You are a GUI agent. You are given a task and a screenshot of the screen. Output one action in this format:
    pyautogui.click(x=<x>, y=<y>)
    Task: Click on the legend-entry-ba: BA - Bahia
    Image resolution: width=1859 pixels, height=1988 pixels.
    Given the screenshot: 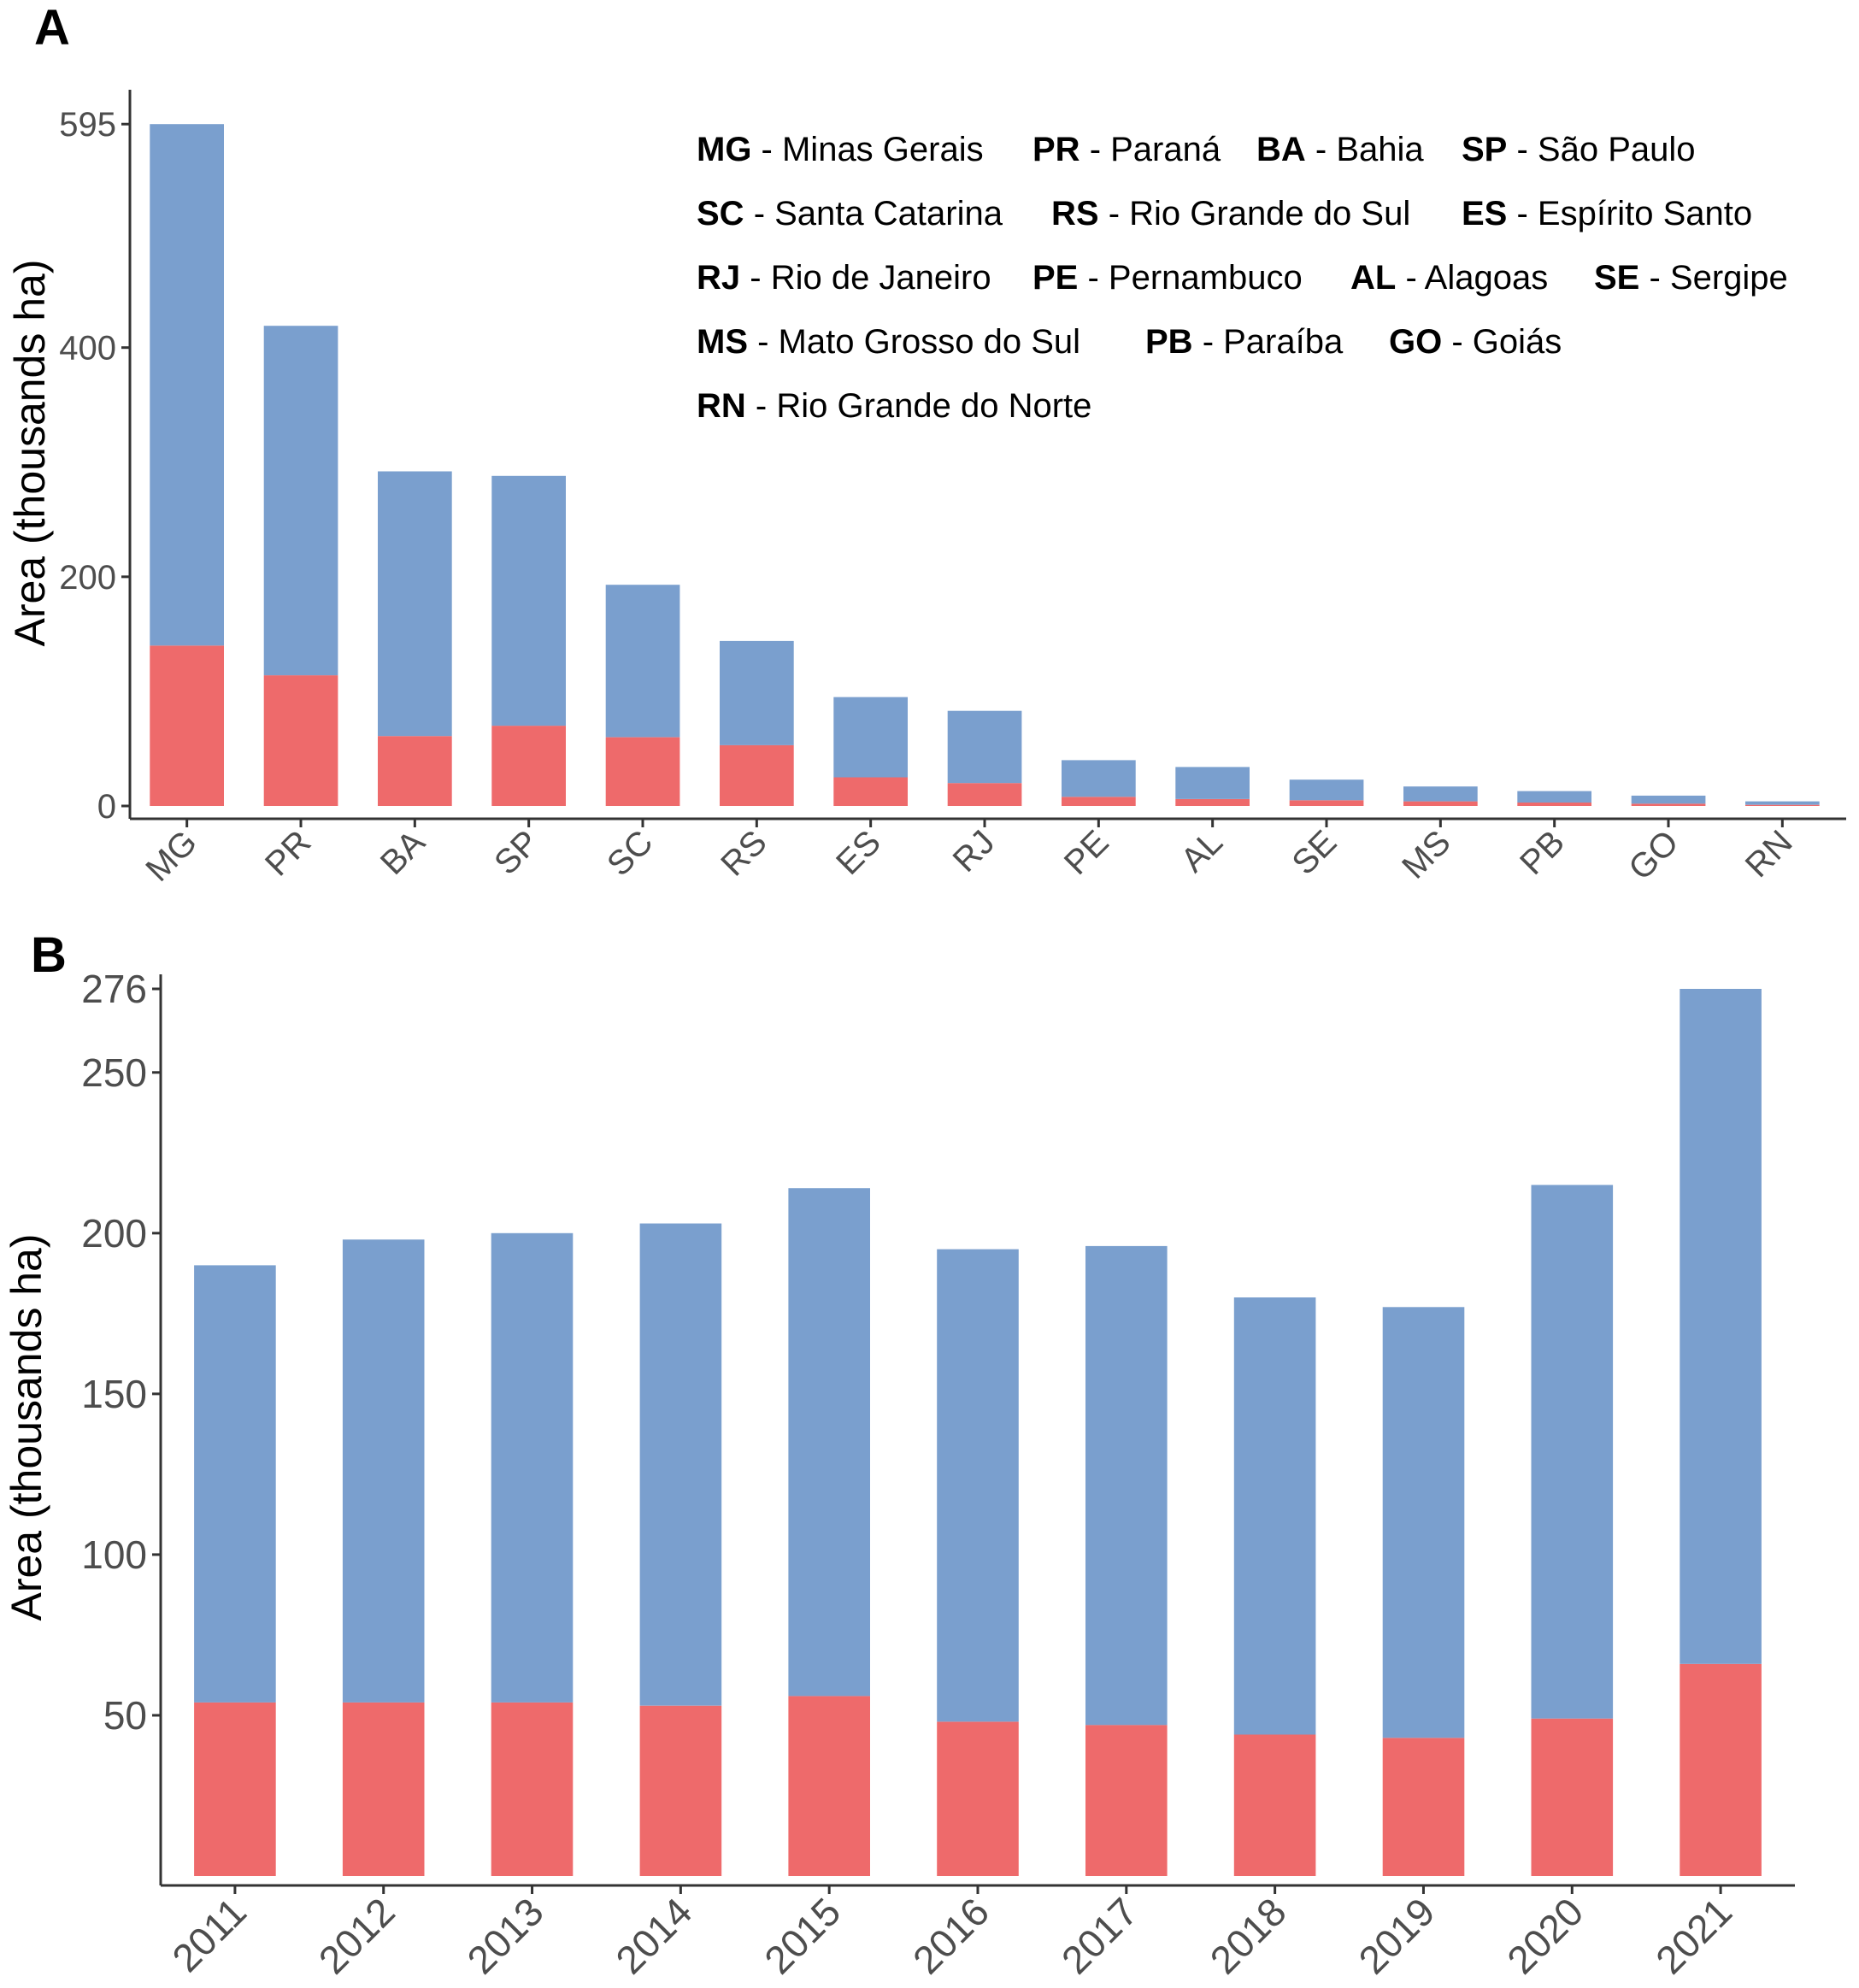 What is the action you would take?
    pyautogui.click(x=1340, y=149)
    